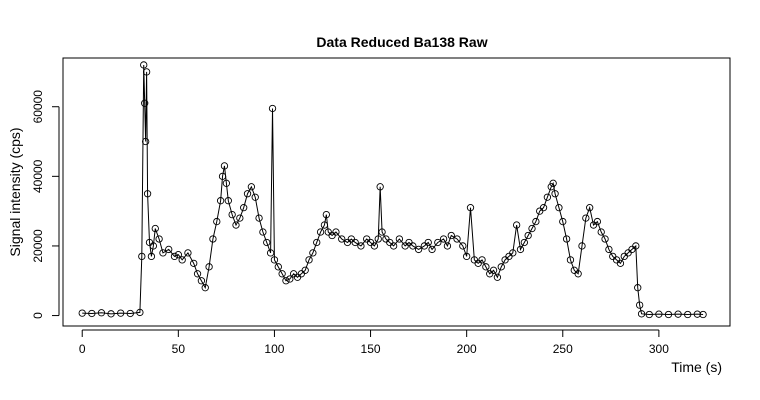 The image size is (760, 400). I want to click on x-axis: 0 50 100 150 200 250 300, so click(374, 342).